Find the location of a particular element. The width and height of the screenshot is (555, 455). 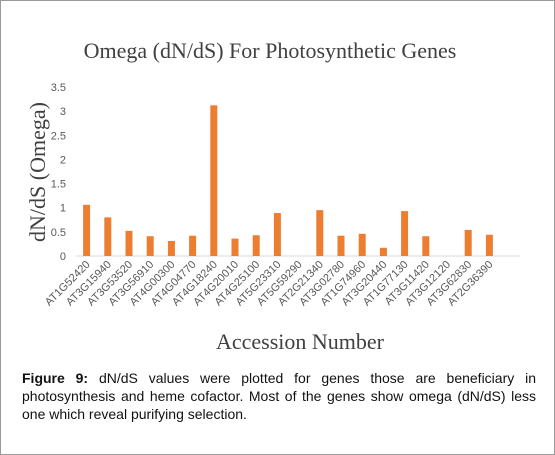

y-tick-label: 1.5 is located at coordinates (58, 185).